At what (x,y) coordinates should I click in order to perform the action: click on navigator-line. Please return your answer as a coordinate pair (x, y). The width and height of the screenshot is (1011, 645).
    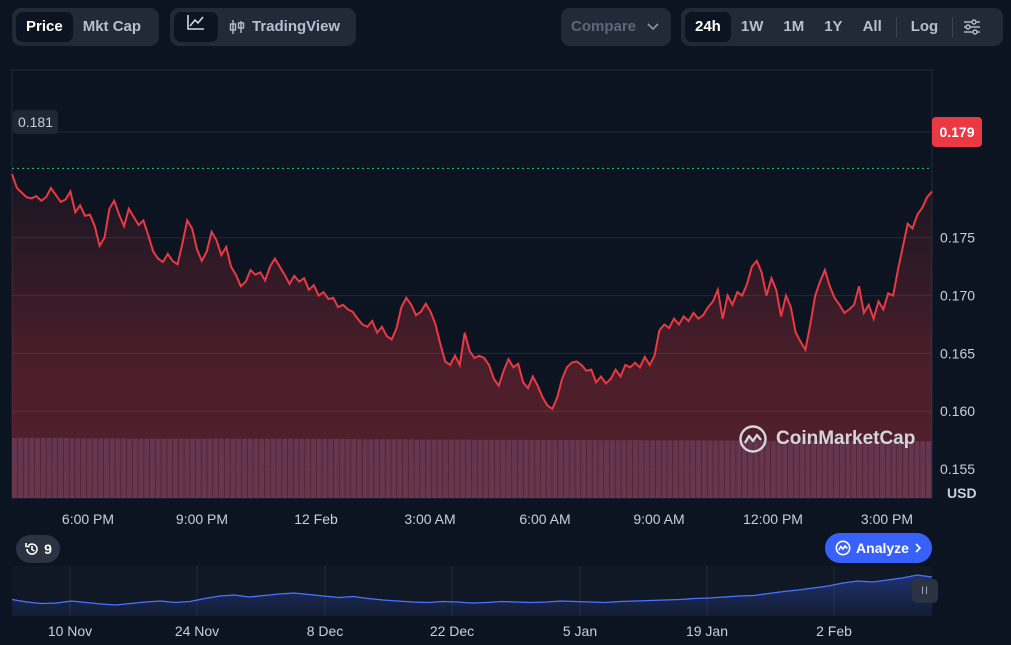
    Looking at the image, I should click on (472, 590).